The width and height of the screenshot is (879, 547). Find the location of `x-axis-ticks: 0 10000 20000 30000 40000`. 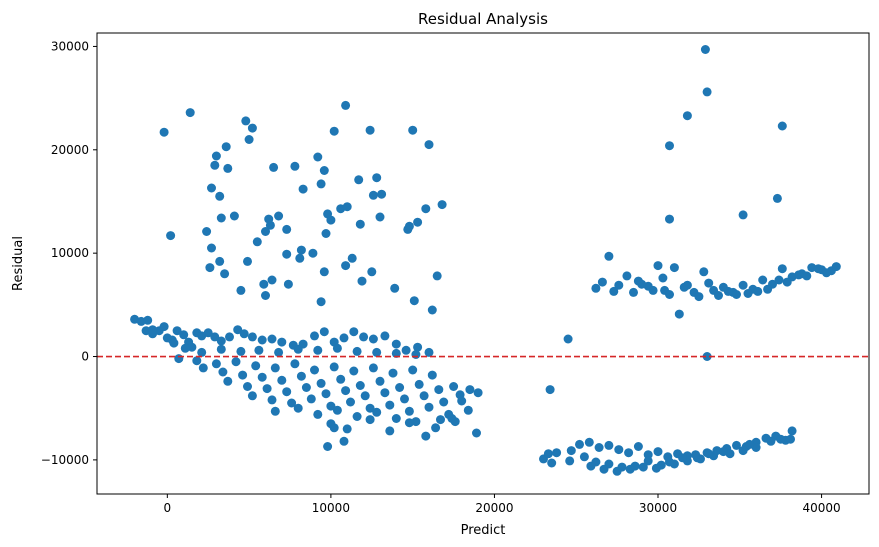

x-axis-ticks: 0 10000 20000 30000 40000 is located at coordinates (502, 504).